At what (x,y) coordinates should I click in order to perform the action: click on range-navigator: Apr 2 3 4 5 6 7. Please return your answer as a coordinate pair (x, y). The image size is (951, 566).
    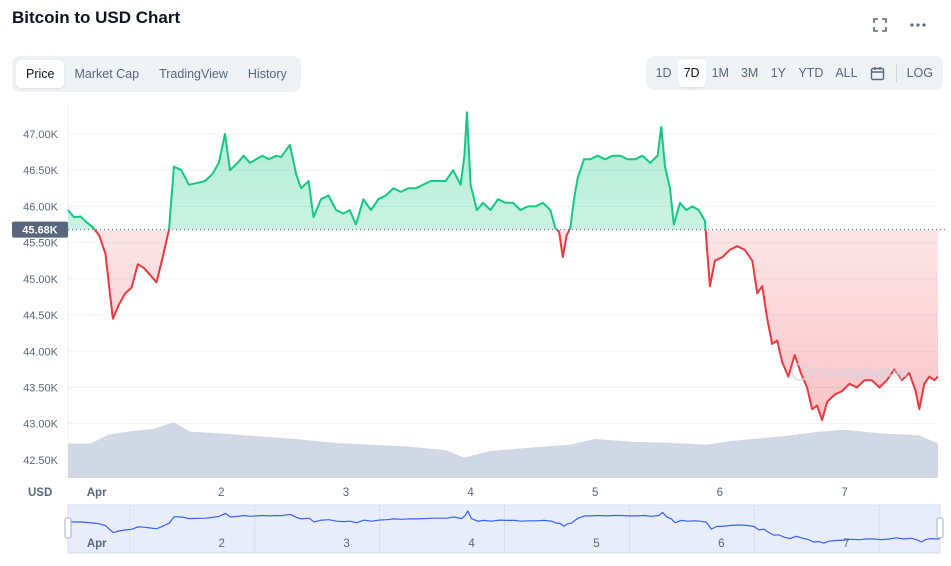
    Looking at the image, I should click on (504, 529).